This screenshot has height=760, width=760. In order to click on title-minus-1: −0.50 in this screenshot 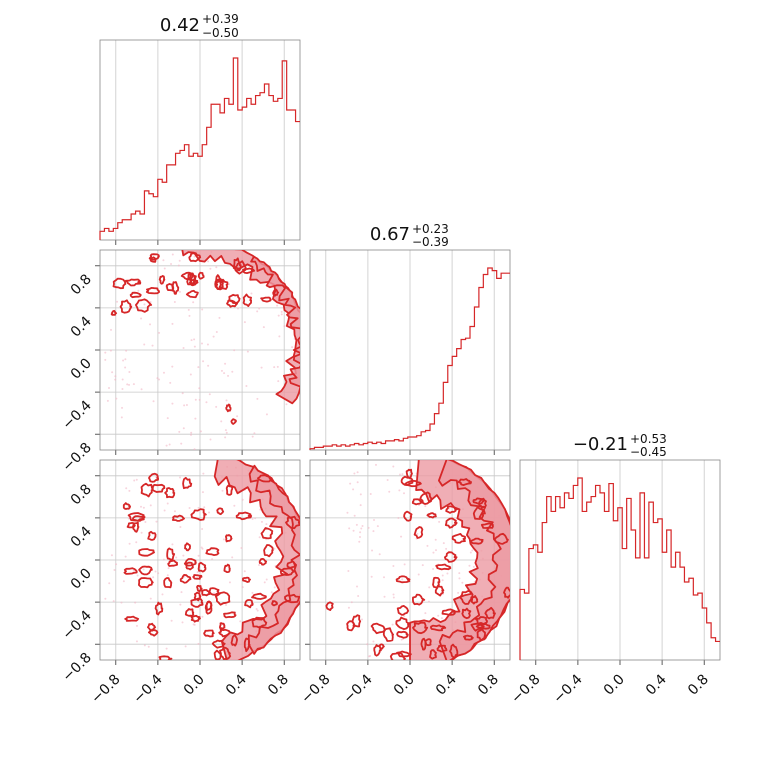, I will do `click(220, 33)`.